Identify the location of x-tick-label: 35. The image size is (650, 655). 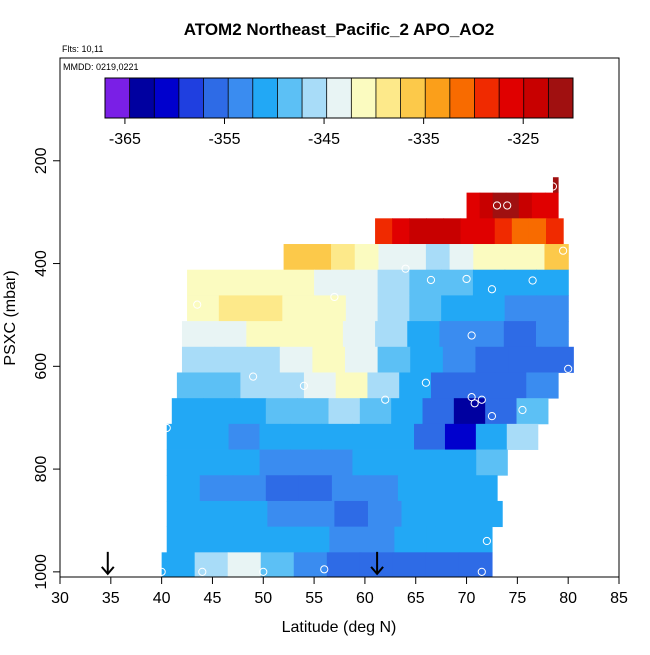
(111, 598).